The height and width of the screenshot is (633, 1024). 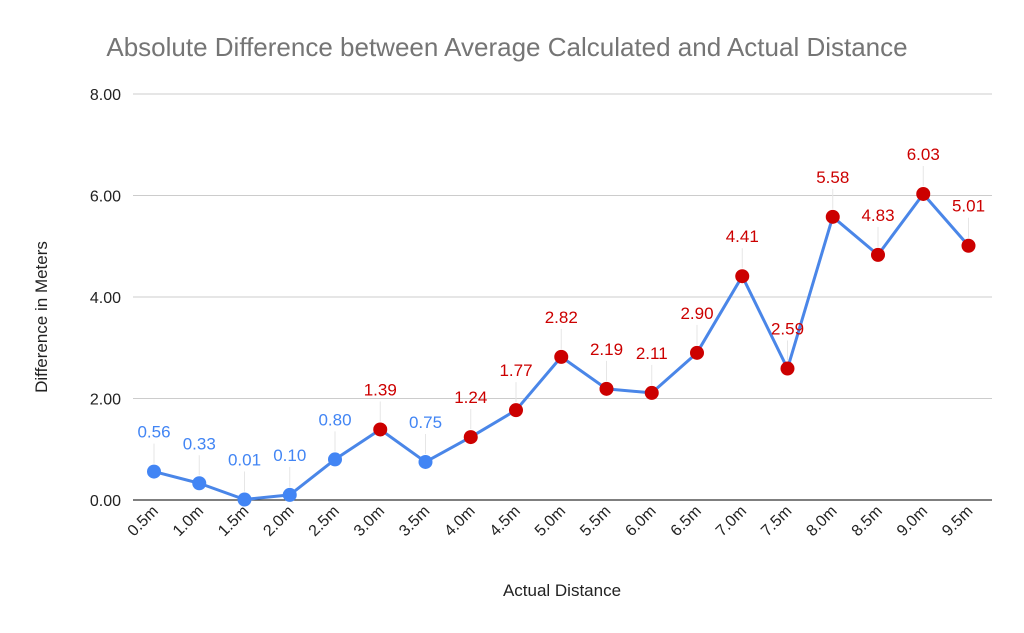 What do you see at coordinates (957, 521) in the screenshot?
I see `x-tick-label: 9.5m` at bounding box center [957, 521].